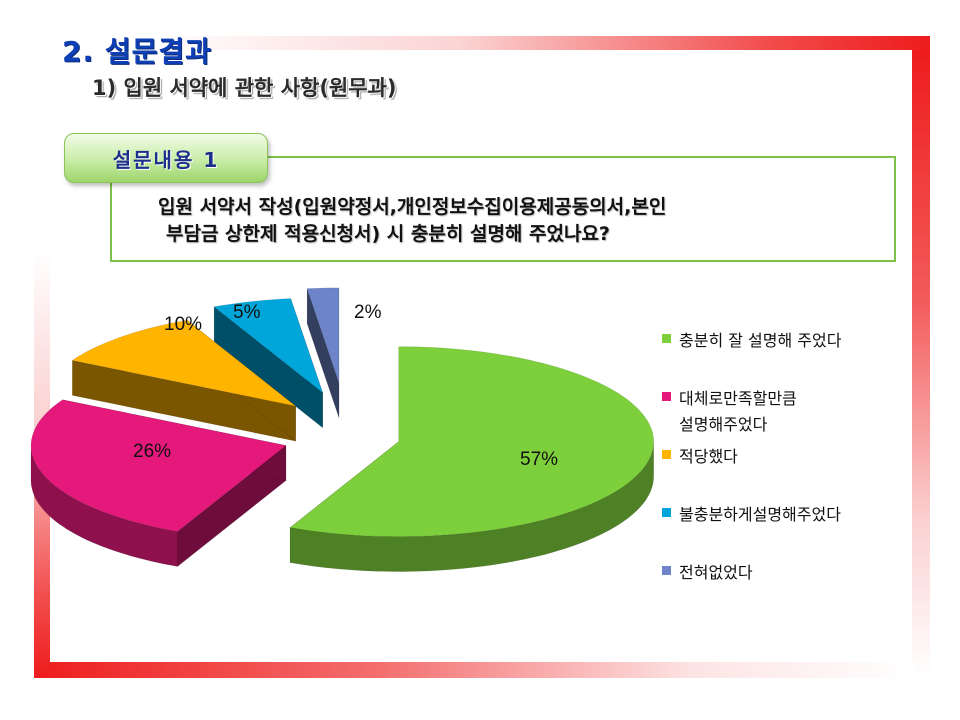 The width and height of the screenshot is (960, 720). Describe the element at coordinates (368, 312) in the screenshot. I see `slice-label-2: 2%` at that location.